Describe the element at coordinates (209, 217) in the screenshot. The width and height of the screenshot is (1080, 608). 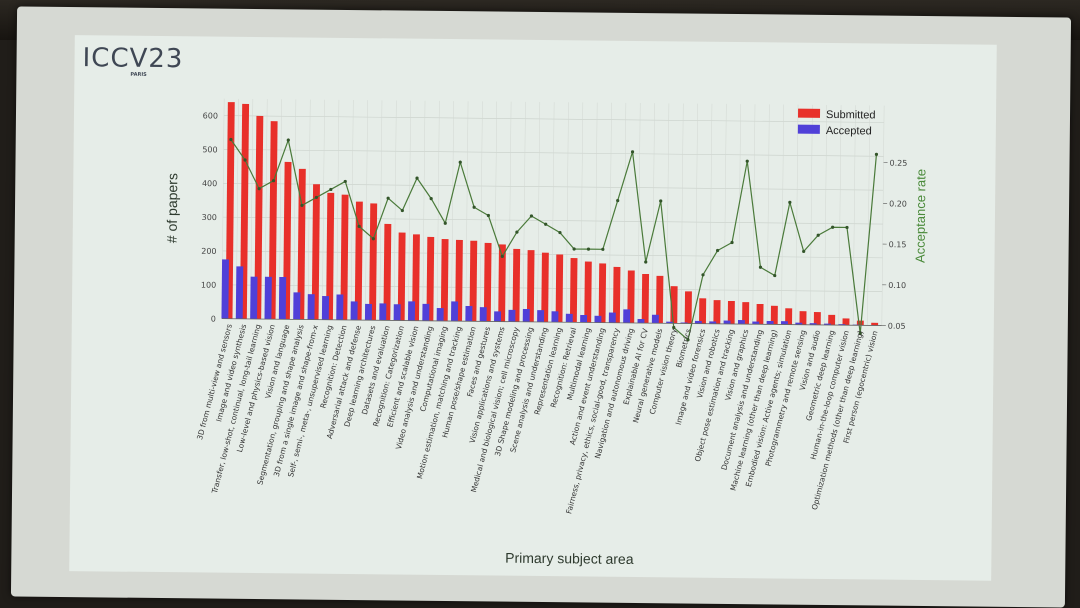
I see `y-tick-label: 300` at that location.